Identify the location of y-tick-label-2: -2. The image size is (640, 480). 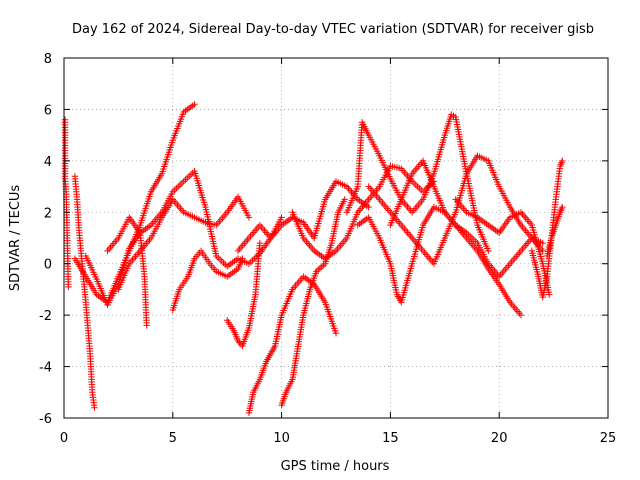
(45, 316).